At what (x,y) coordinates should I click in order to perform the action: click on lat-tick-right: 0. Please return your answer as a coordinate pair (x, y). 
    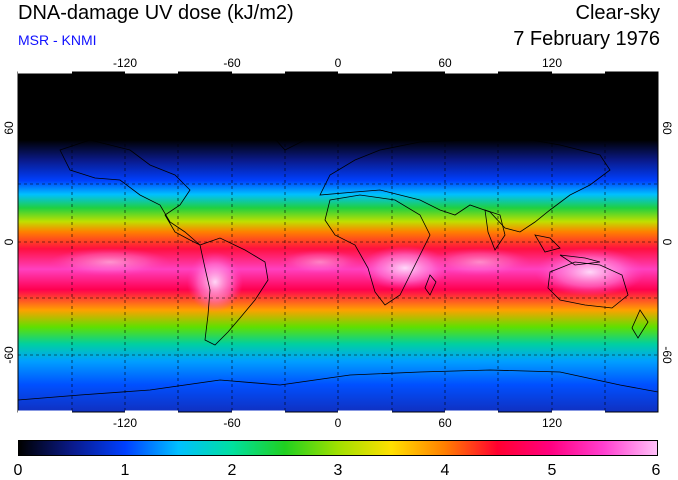
    Looking at the image, I should click on (667, 242).